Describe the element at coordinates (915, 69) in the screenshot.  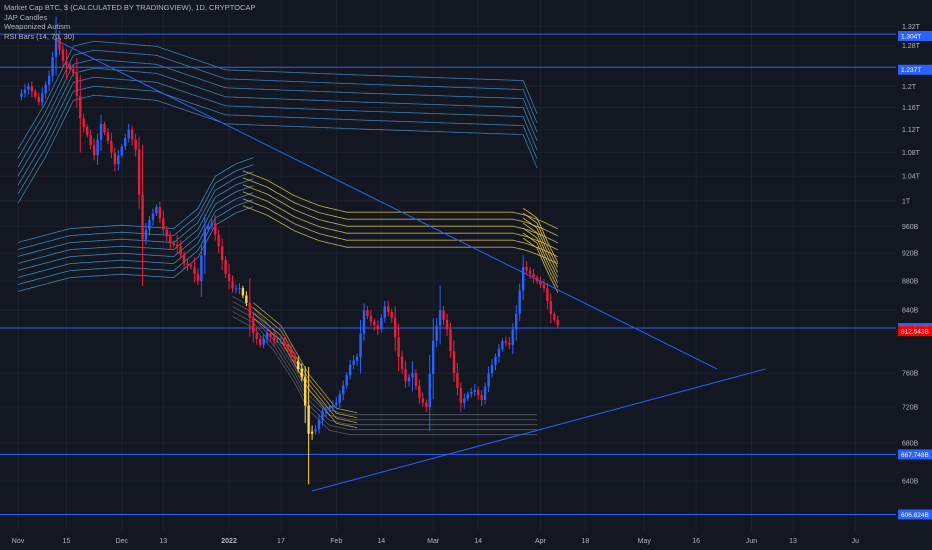
I see `price-label-1: 1.237T` at that location.